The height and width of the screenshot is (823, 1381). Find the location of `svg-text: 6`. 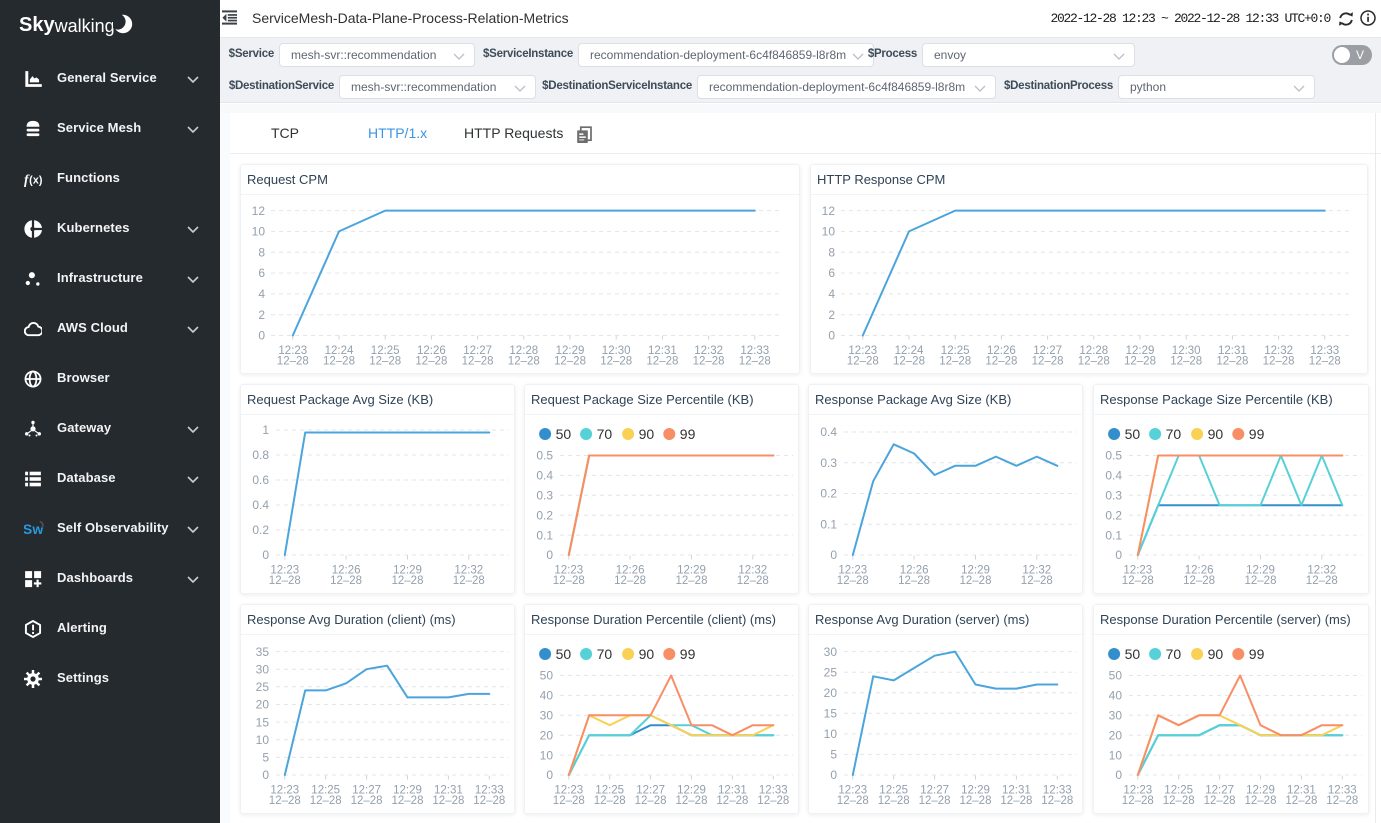

svg-text: 6 is located at coordinates (261, 273).